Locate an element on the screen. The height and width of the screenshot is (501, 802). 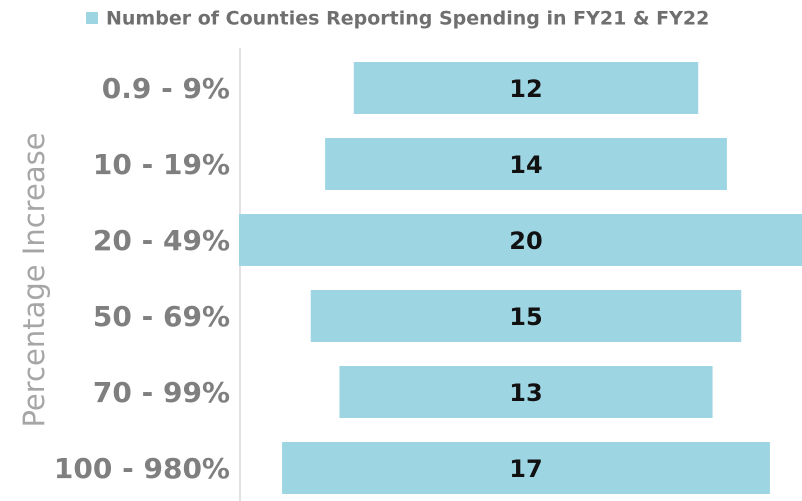
value-label: 12 is located at coordinates (525, 89).